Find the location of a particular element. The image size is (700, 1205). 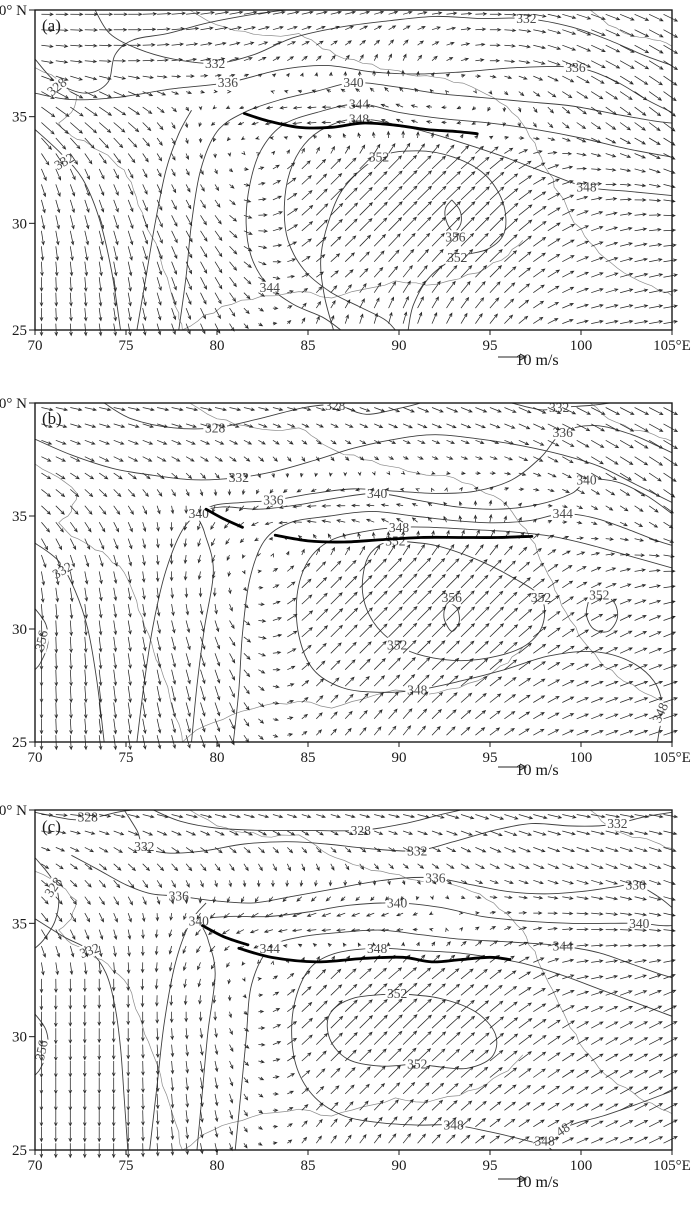

contour-label-356: 356 is located at coordinates (451, 597).